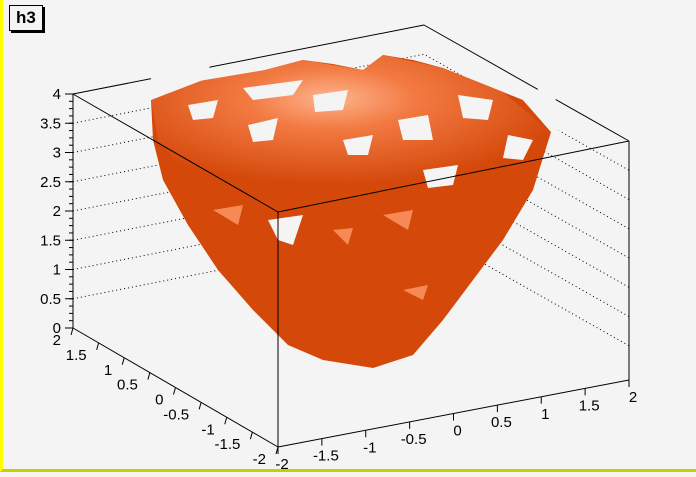 This screenshot has width=696, height=477. I want to click on y-tick-label: -2, so click(259, 459).